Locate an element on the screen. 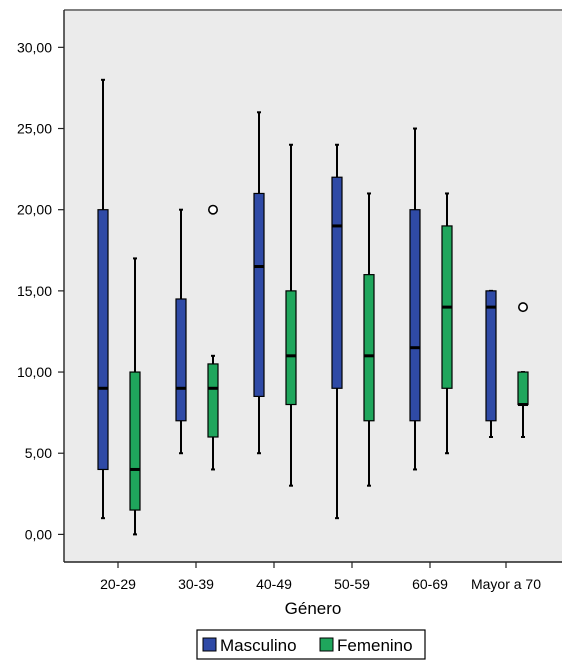  x-axis-ticks: 20-29 30-39 40-49 50-59 60-69 Mayor a 70 is located at coordinates (320, 577).